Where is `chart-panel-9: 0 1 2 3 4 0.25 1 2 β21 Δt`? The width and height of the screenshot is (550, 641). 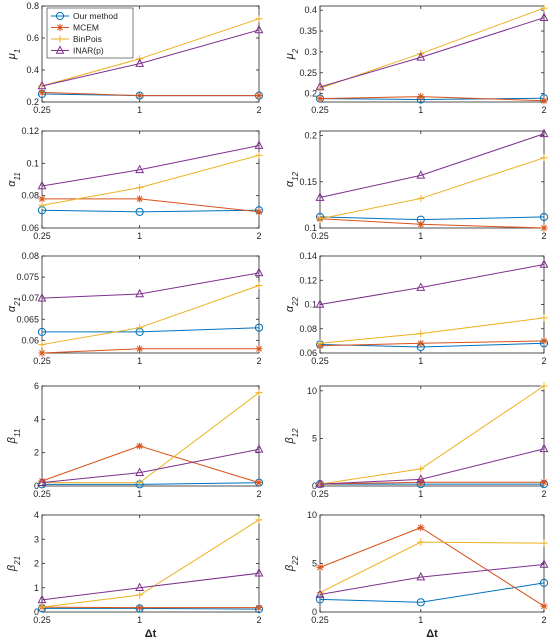 chart-panel-9: 0 1 2 3 4 0.25 1 2 β21 Δt is located at coordinates (135, 575).